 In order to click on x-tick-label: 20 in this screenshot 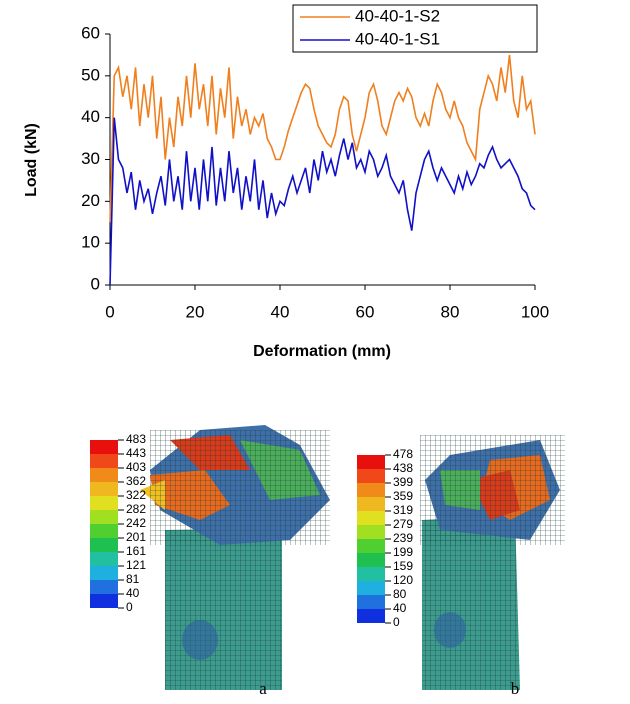, I will do `click(195, 311)`.